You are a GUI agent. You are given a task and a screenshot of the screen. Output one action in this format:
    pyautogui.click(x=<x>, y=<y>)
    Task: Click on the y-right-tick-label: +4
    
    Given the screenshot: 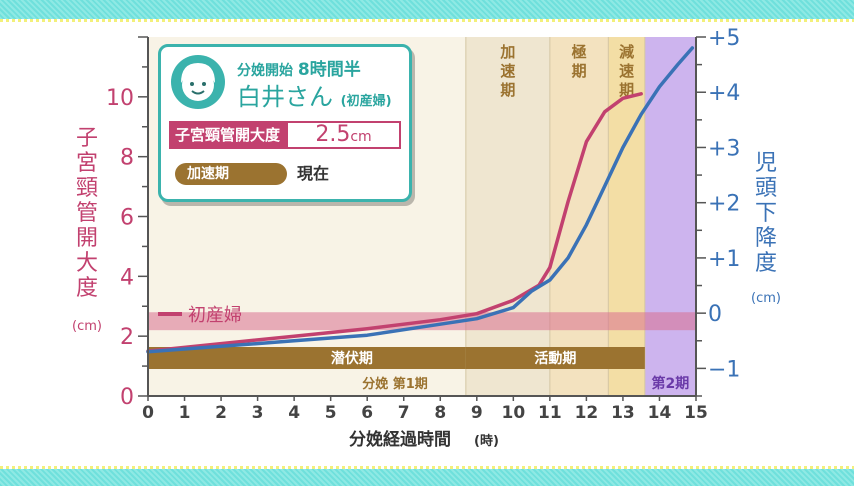 What is the action you would take?
    pyautogui.click(x=724, y=93)
    